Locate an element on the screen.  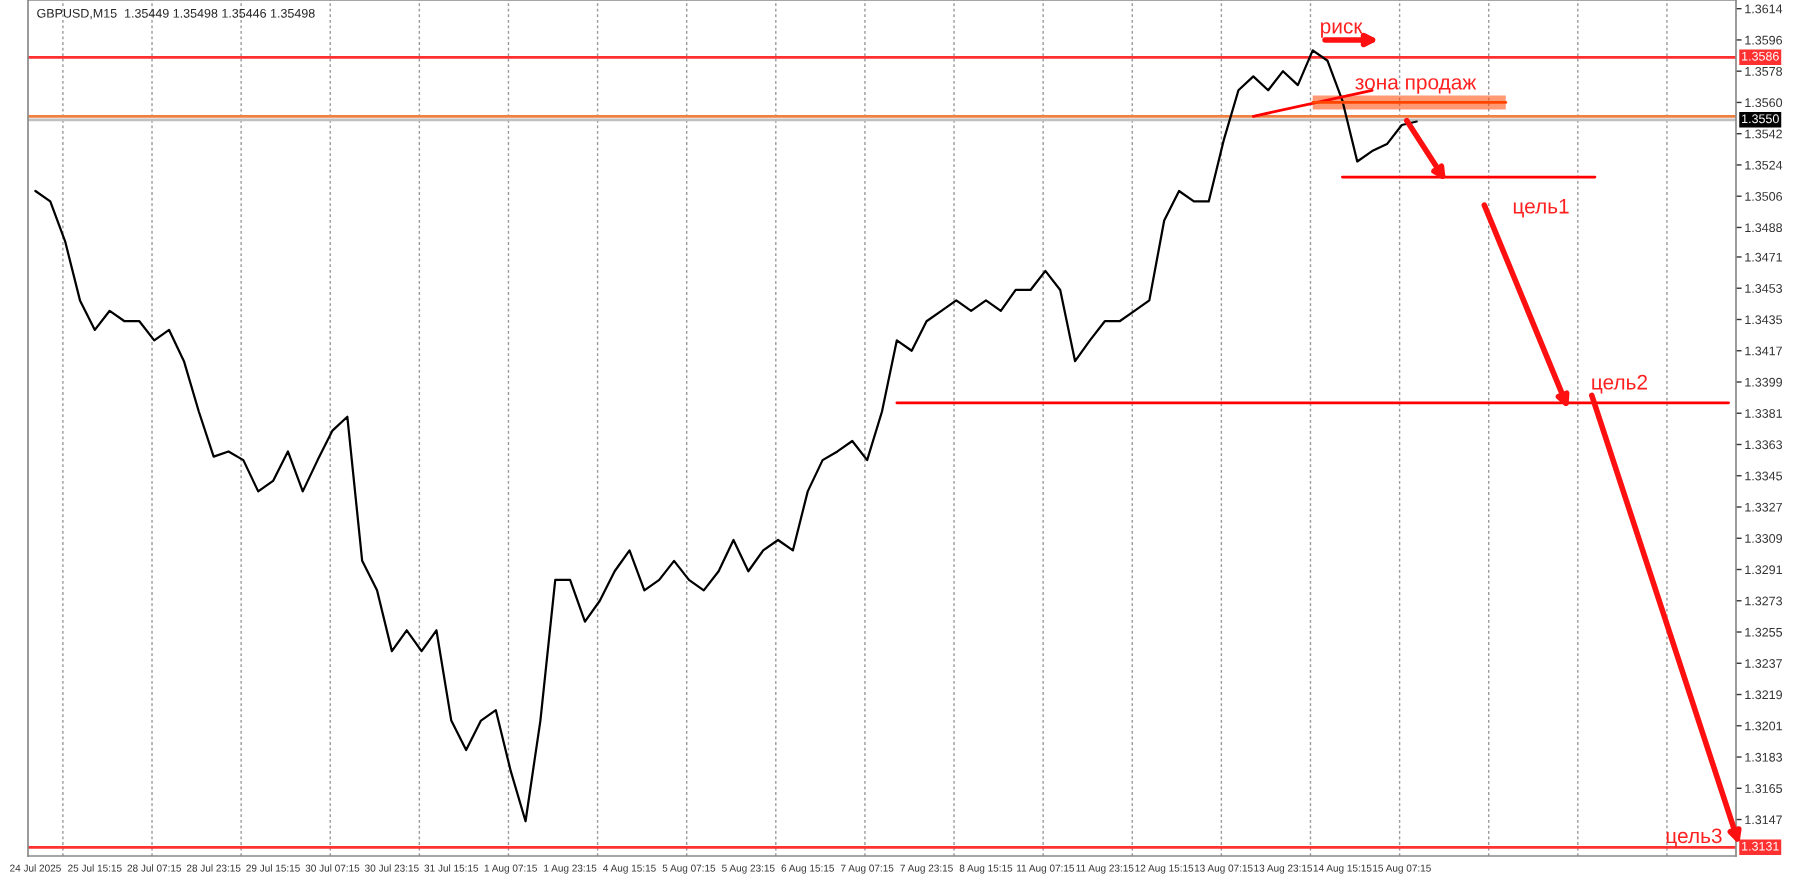
annotation: зона продаж is located at coordinates (1416, 86).